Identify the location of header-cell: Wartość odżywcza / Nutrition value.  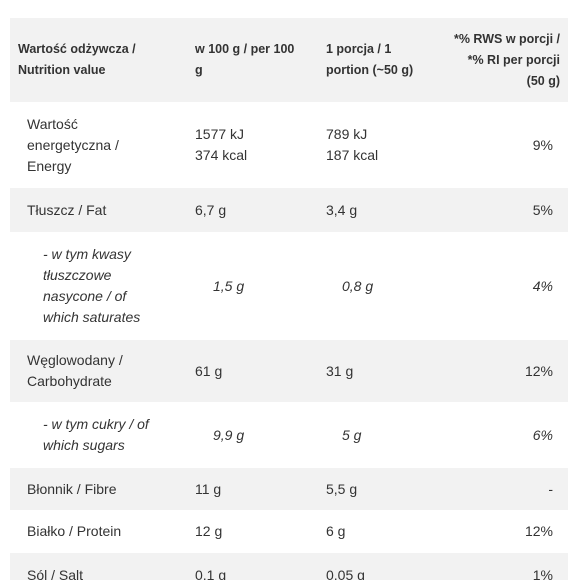
(77, 59).